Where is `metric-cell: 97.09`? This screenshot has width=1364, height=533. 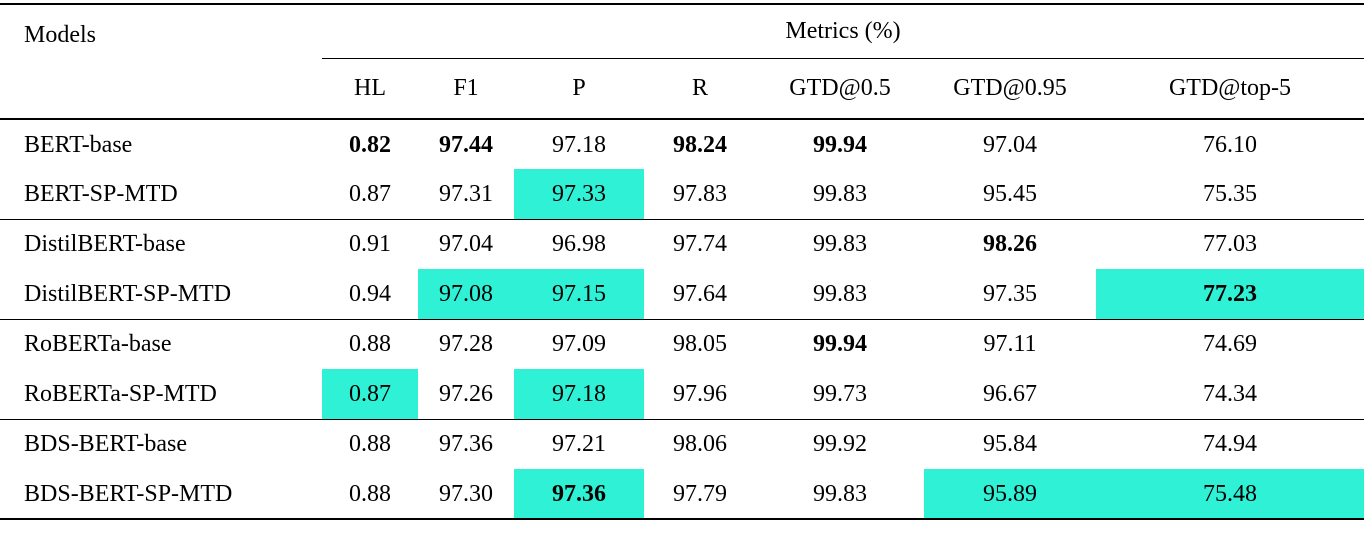 metric-cell: 97.09 is located at coordinates (579, 344).